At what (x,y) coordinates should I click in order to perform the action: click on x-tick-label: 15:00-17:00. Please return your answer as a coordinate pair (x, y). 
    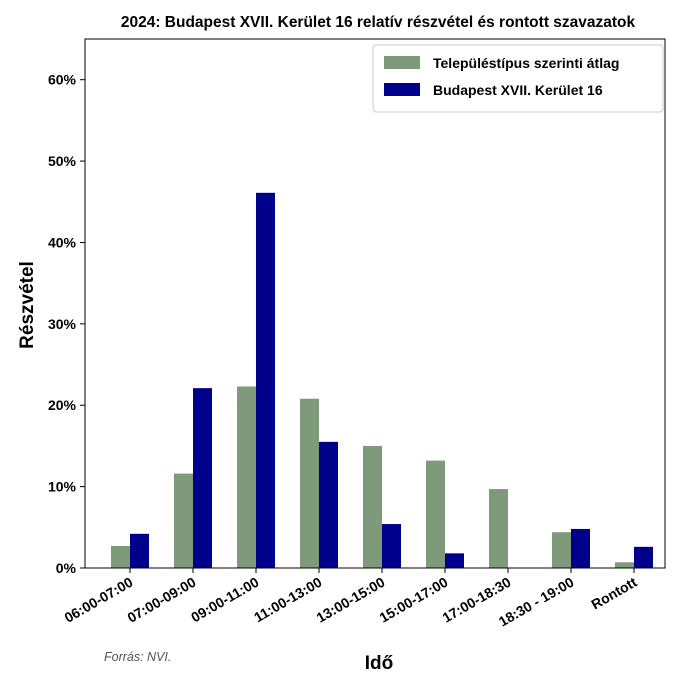
    Looking at the image, I should click on (413, 600).